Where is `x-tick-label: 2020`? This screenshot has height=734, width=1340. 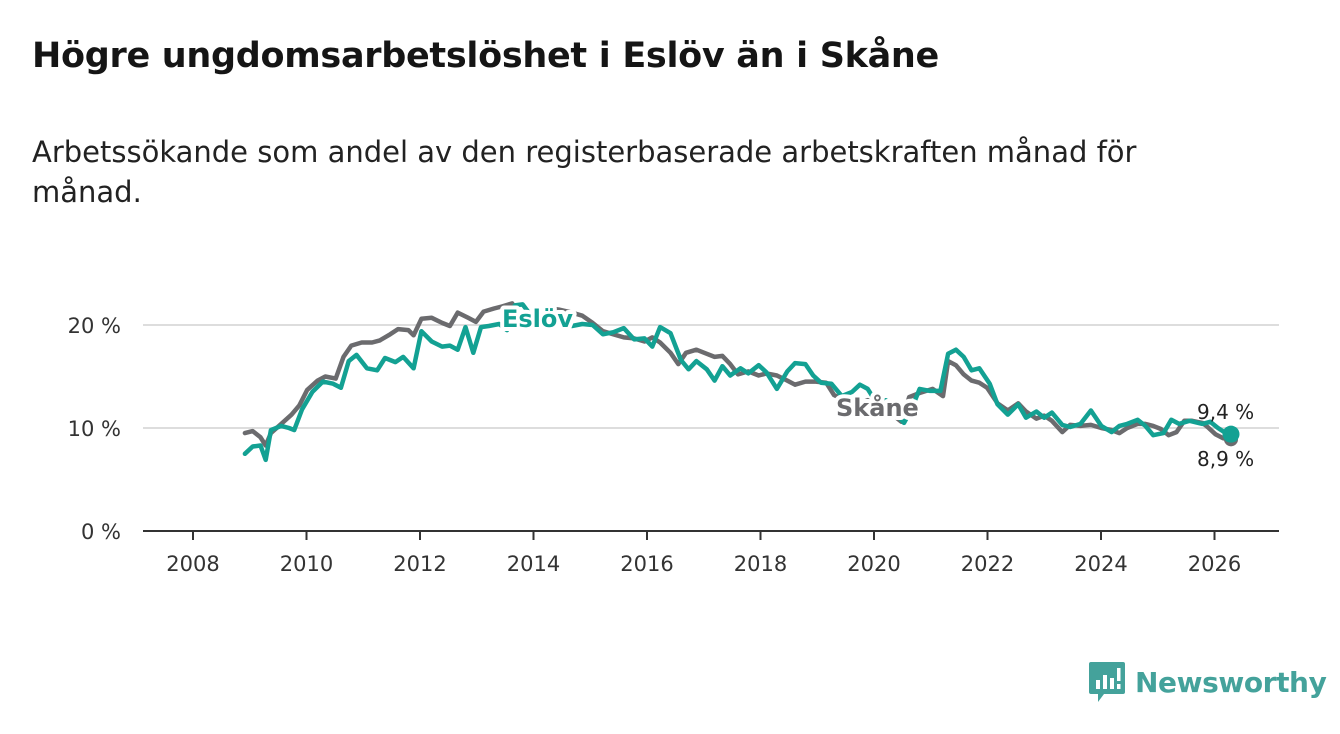
x-tick-label: 2020 is located at coordinates (873, 564).